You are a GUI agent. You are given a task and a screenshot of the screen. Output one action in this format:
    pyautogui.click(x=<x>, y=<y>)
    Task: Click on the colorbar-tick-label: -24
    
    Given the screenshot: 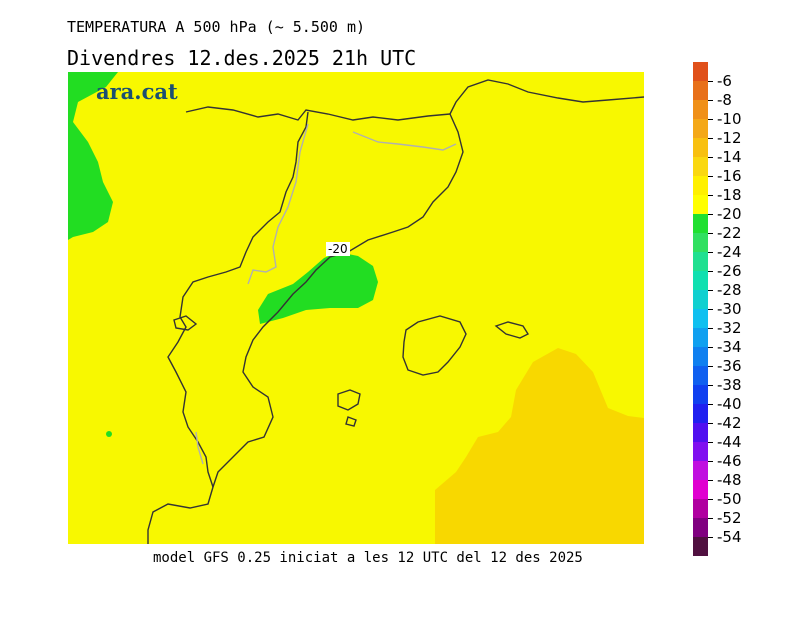 What is the action you would take?
    pyautogui.click(x=725, y=252)
    